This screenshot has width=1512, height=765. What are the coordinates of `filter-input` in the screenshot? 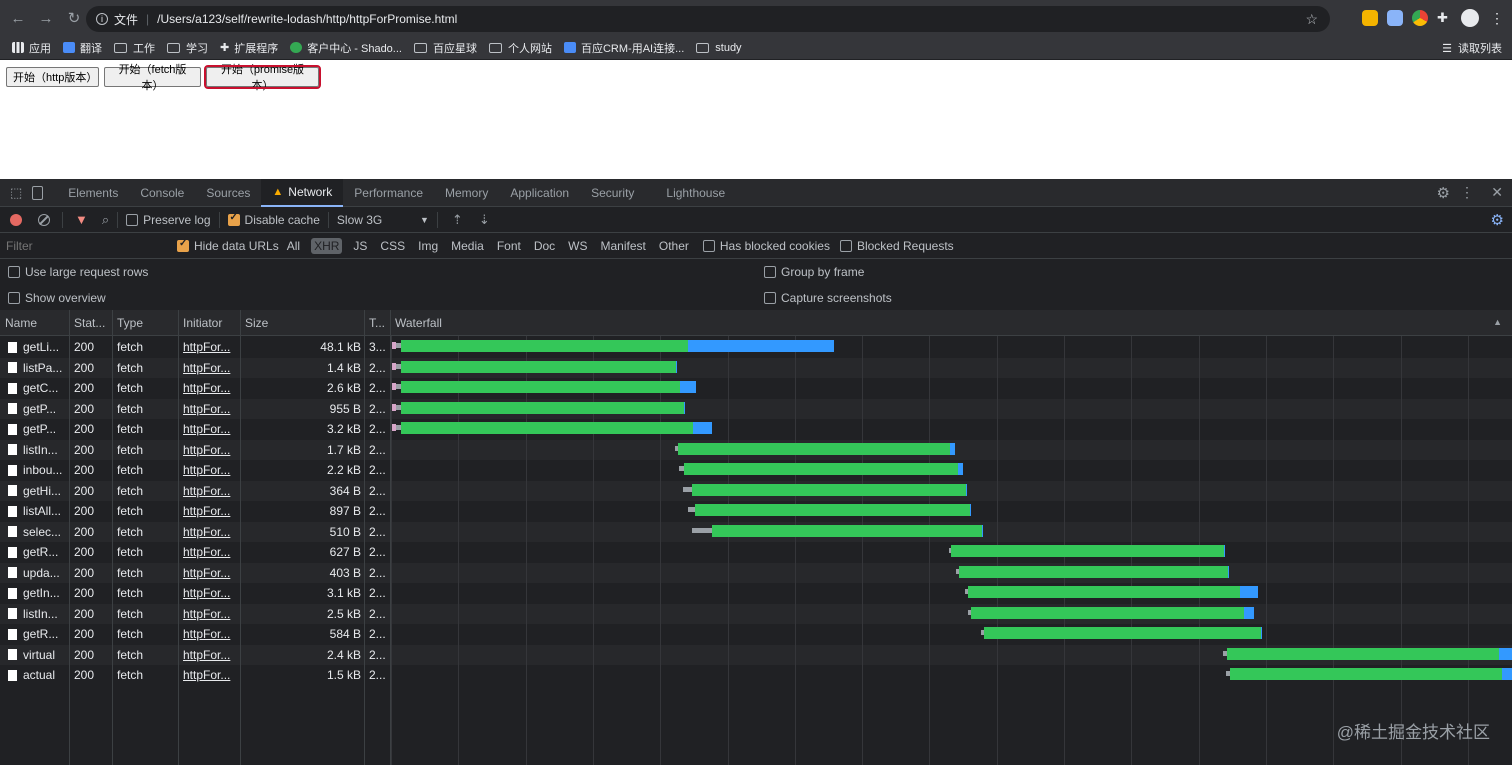 It's located at (84, 246).